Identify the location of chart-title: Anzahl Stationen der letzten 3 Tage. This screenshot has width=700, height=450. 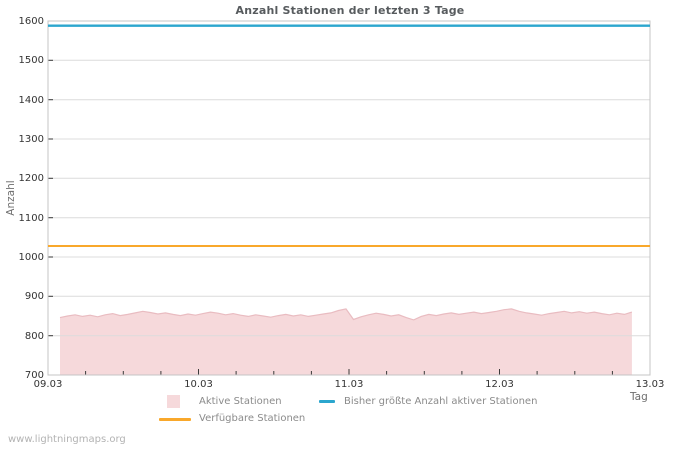
(350, 10).